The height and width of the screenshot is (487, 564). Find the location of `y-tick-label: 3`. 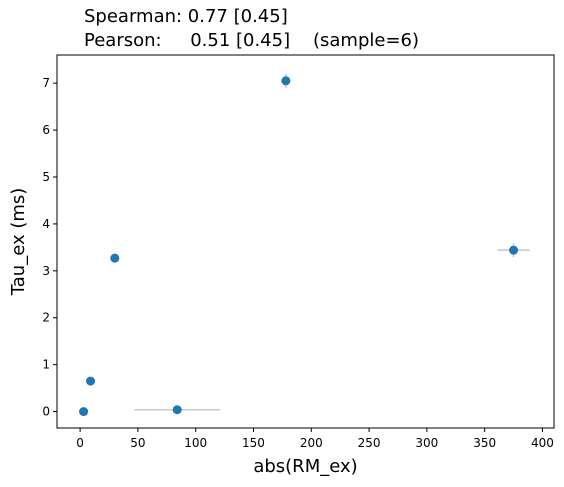

y-tick-label: 3 is located at coordinates (46, 271).